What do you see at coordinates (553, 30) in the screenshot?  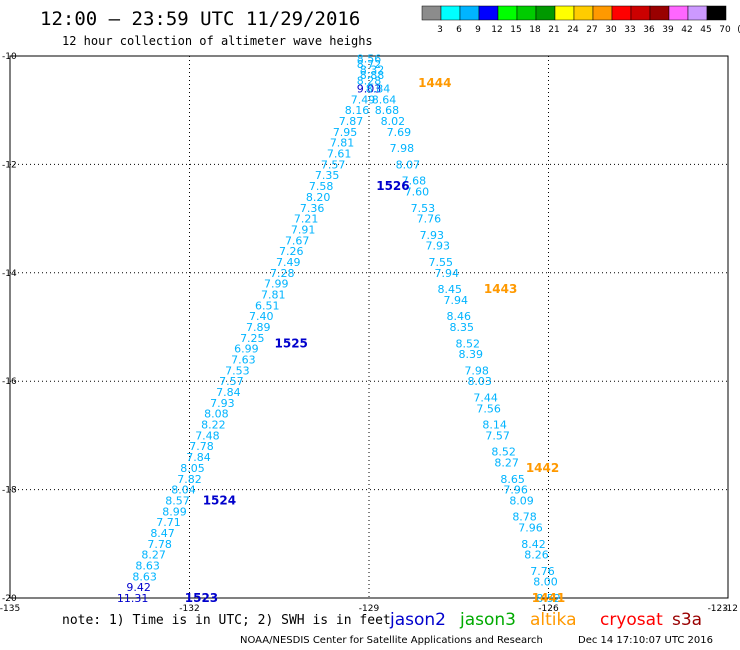 I see `color-scale-label: 21` at bounding box center [553, 30].